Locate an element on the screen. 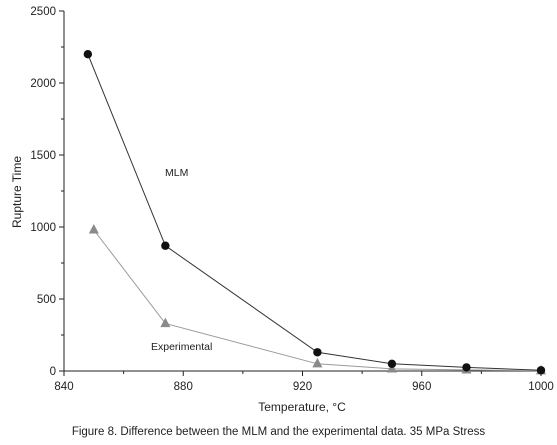 The height and width of the screenshot is (445, 557). y-tick-label: 2000 is located at coordinates (43, 84).